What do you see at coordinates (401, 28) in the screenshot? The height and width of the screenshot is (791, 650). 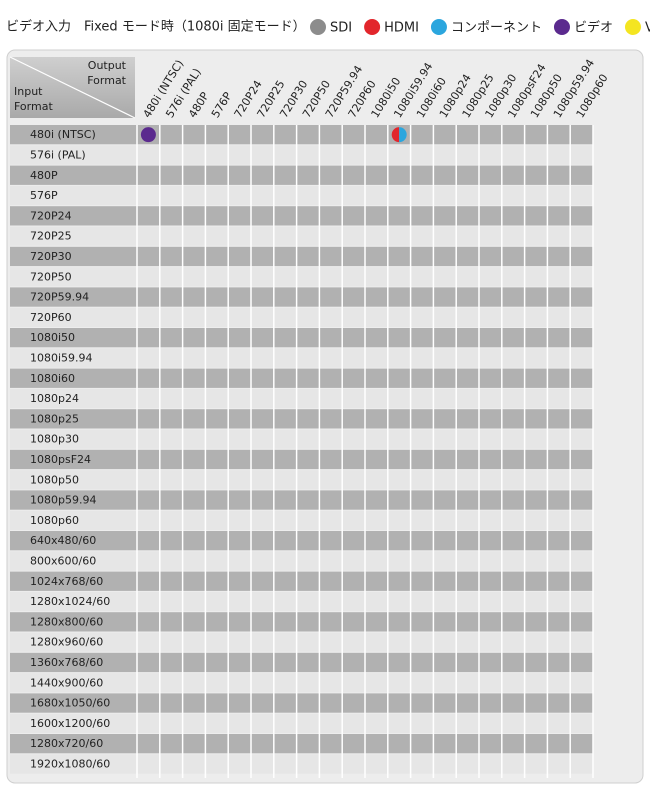 I see `legend-label: HDMI` at bounding box center [401, 28].